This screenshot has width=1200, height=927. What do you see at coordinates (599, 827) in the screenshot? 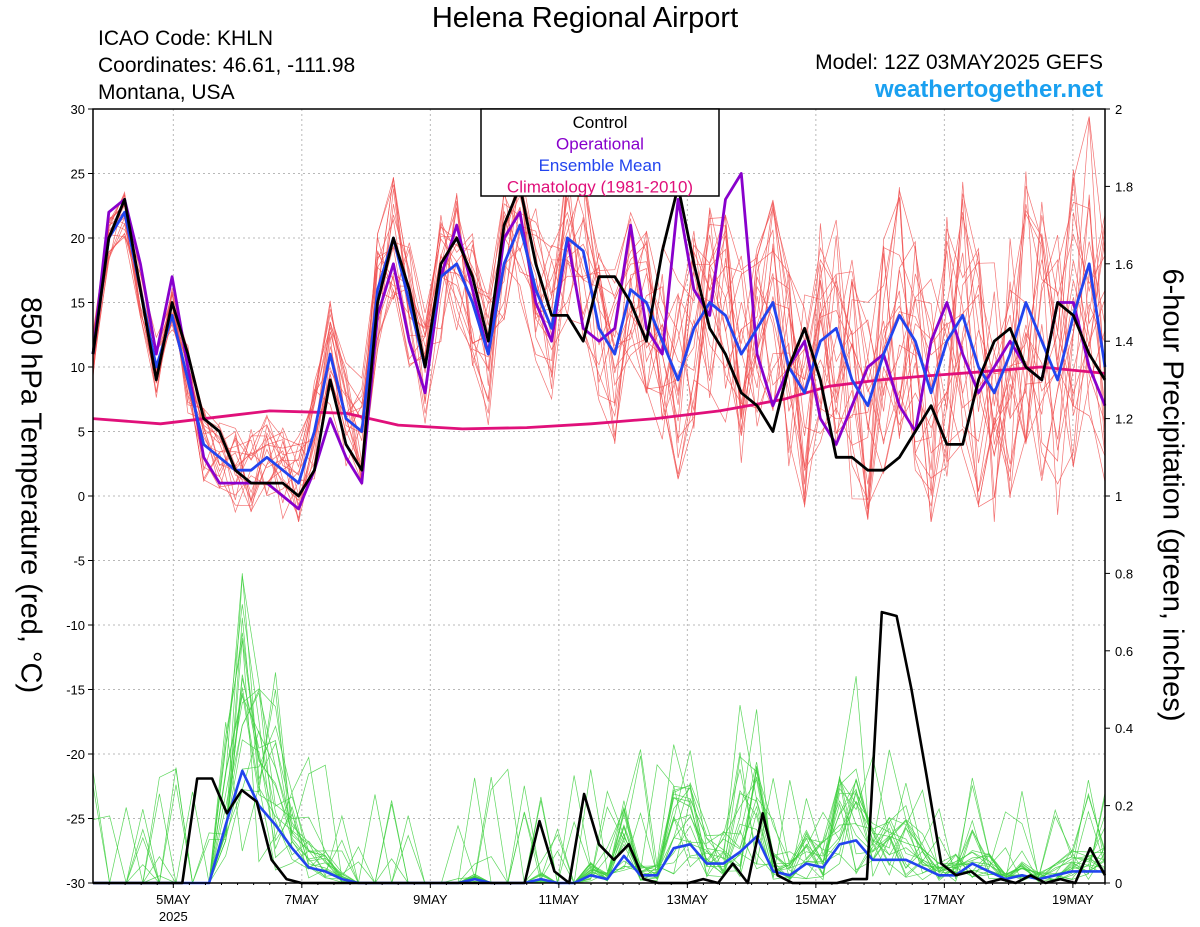
I see `precip-series-ensemble-mean` at bounding box center [599, 827].